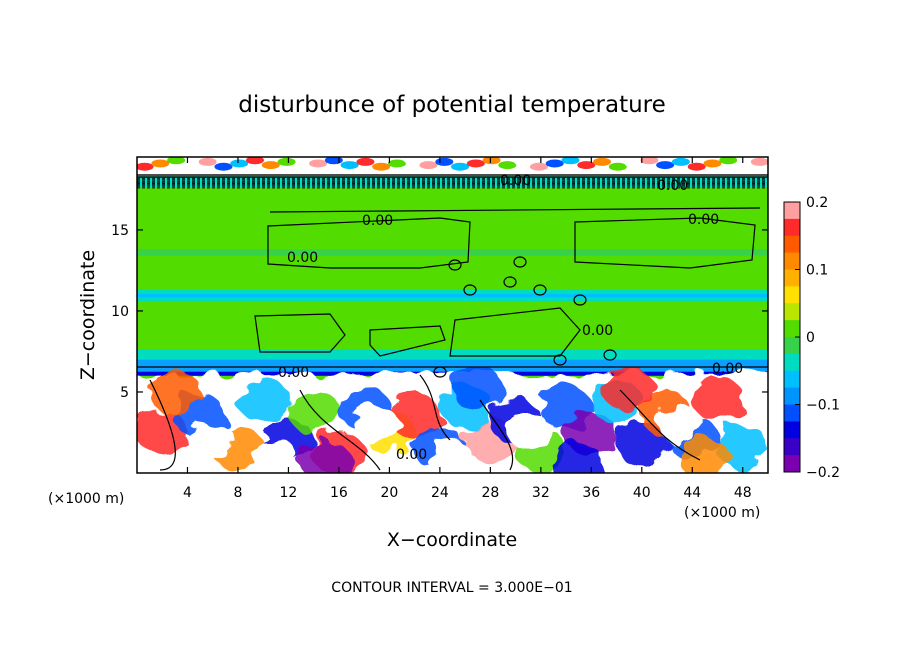  What do you see at coordinates (490, 493) in the screenshot?
I see `x-tick-label: 28` at bounding box center [490, 493].